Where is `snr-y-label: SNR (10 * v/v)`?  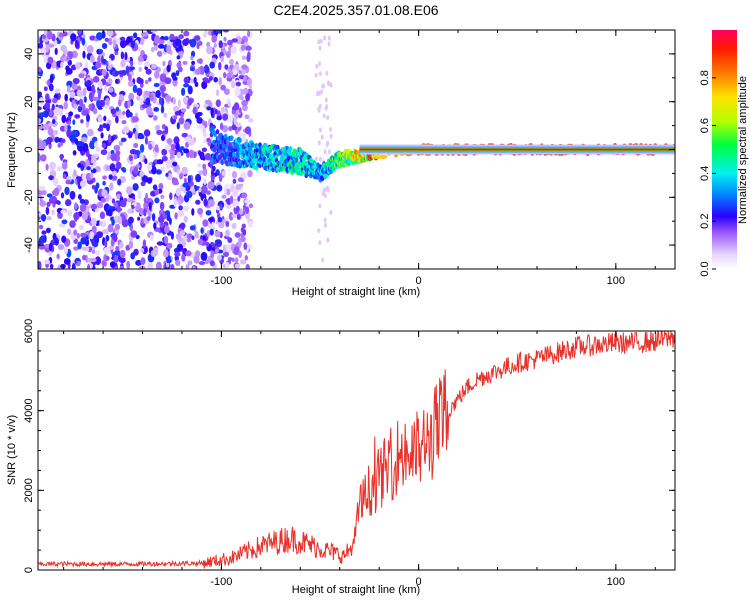 snr-y-label: SNR (10 * v/v) is located at coordinates (12, 450).